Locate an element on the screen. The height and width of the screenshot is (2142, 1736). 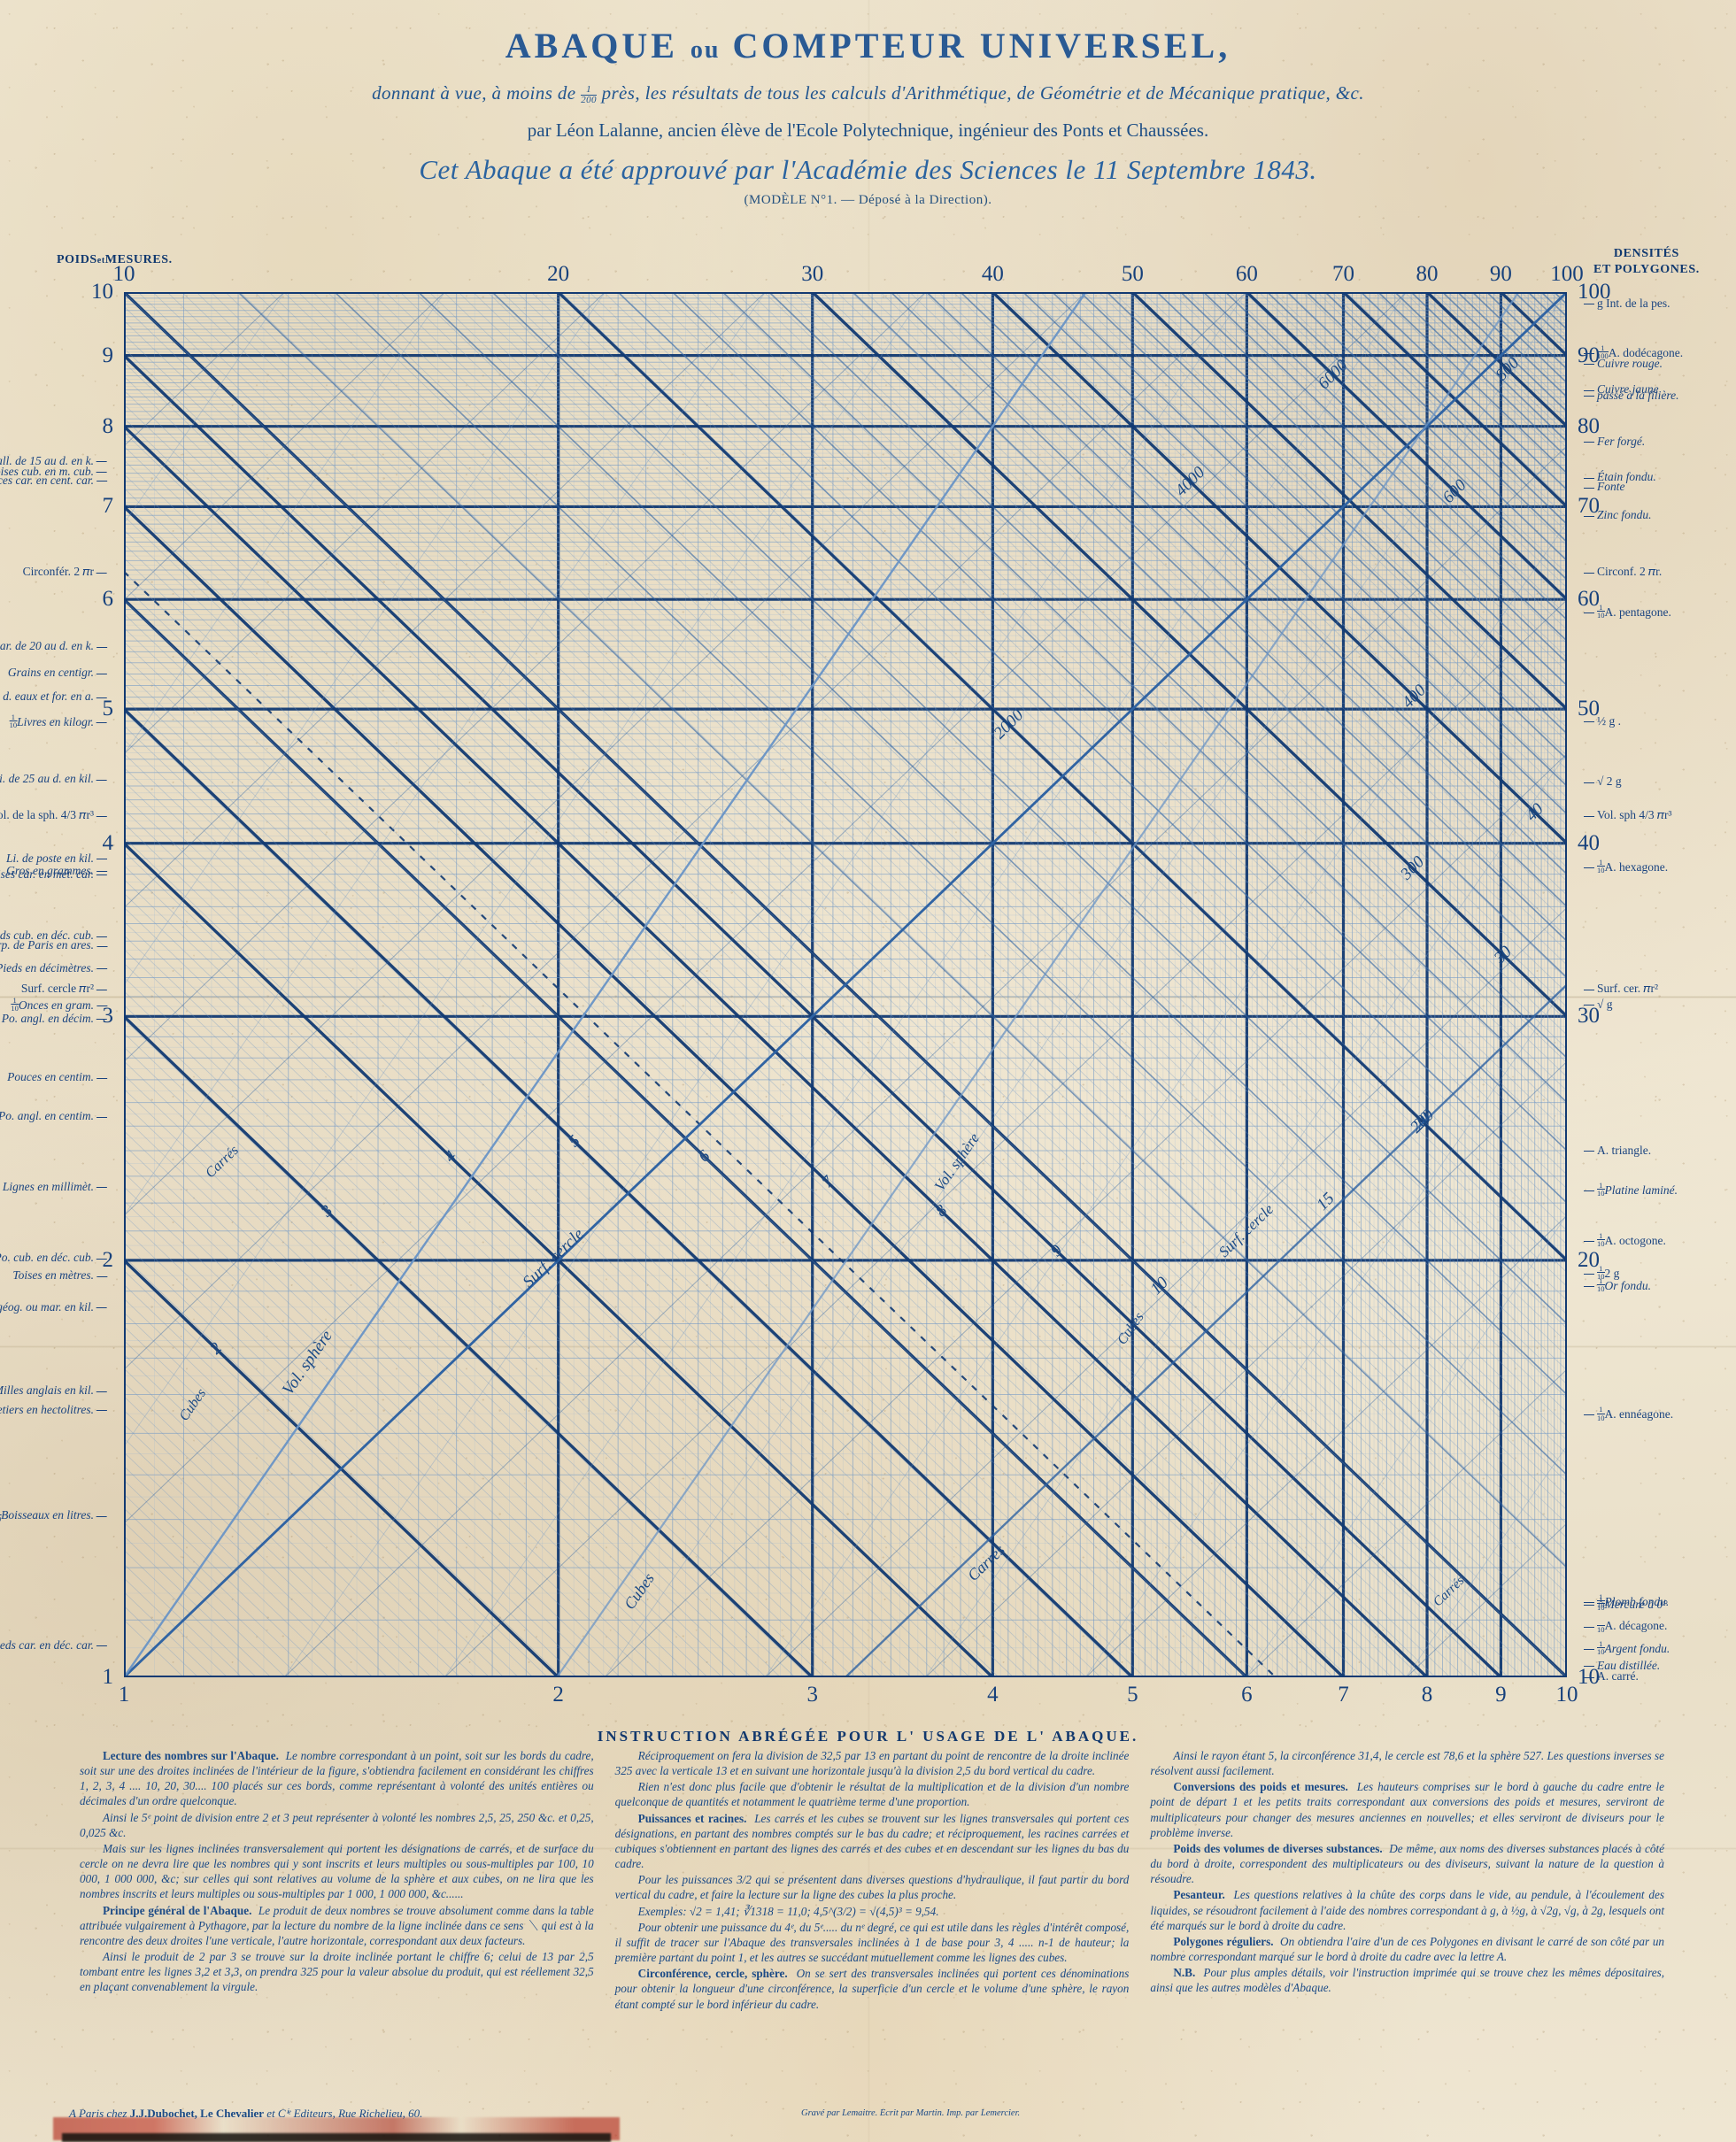
margin-label-r-13: Circonf. 2 𝜋r. is located at coordinates (1622, 572).